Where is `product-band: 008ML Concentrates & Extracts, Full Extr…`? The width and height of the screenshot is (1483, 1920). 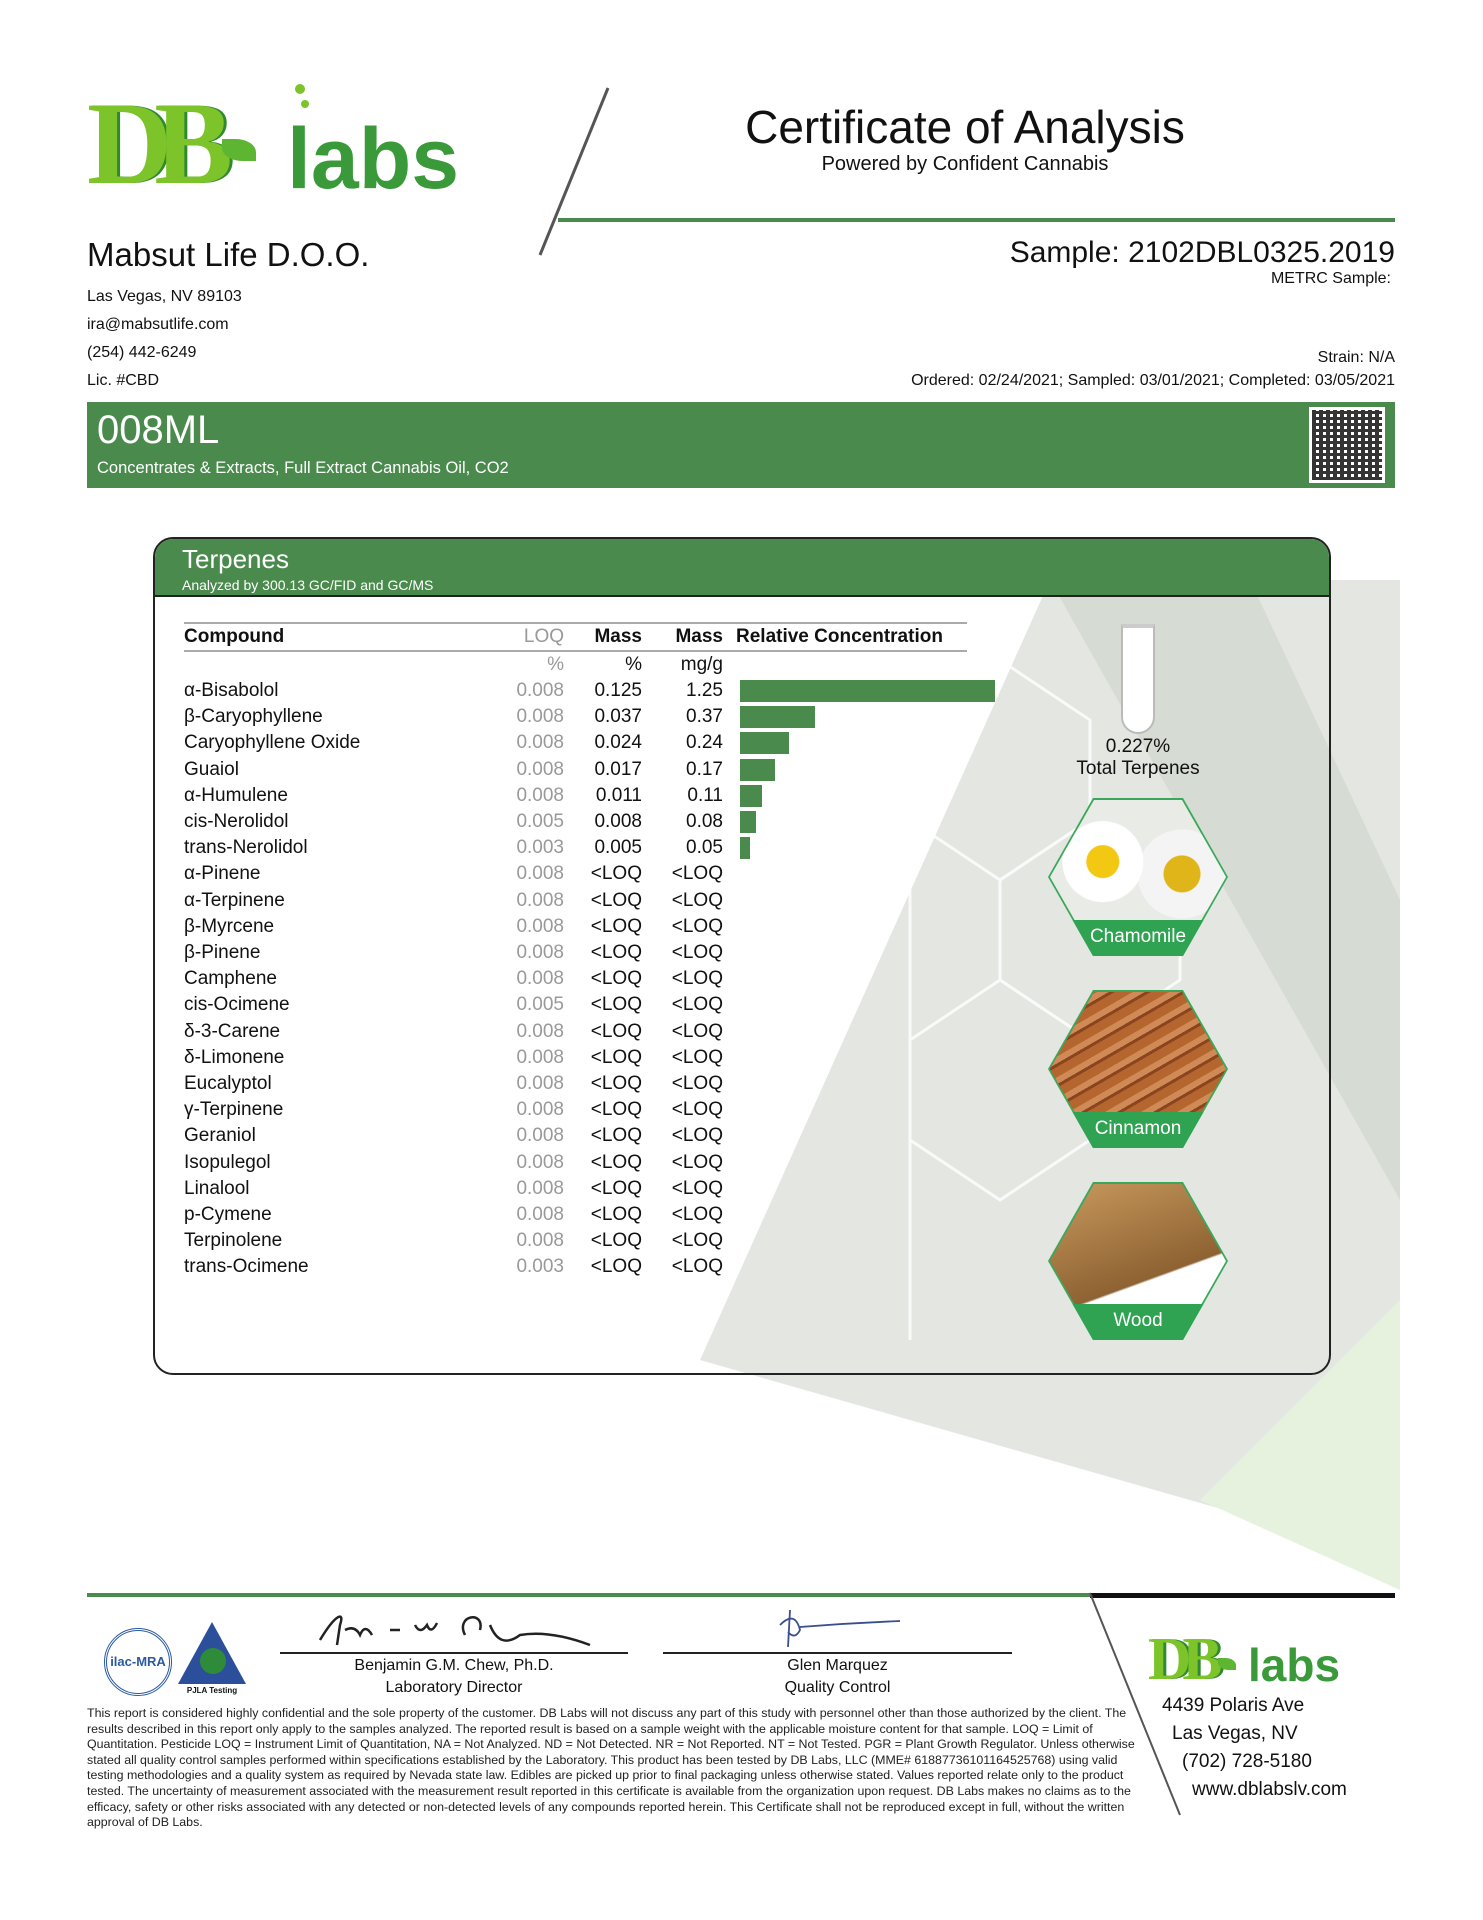
product-band: 008ML Concentrates & Extracts, Full Extr… is located at coordinates (741, 445).